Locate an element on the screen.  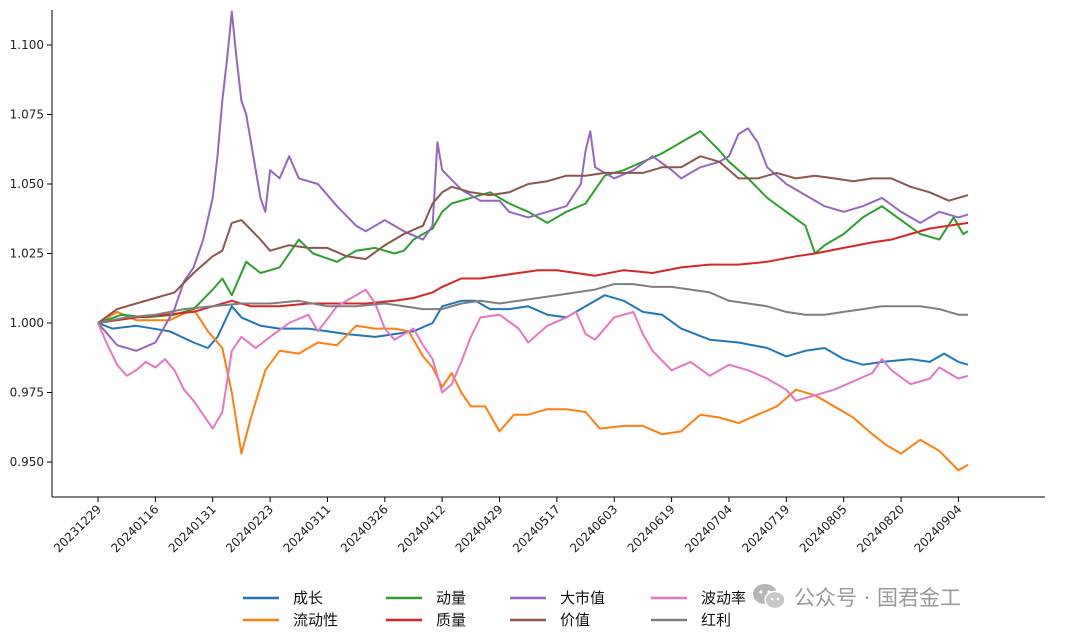
x-tick-label: 20240116 is located at coordinates (134, 528).